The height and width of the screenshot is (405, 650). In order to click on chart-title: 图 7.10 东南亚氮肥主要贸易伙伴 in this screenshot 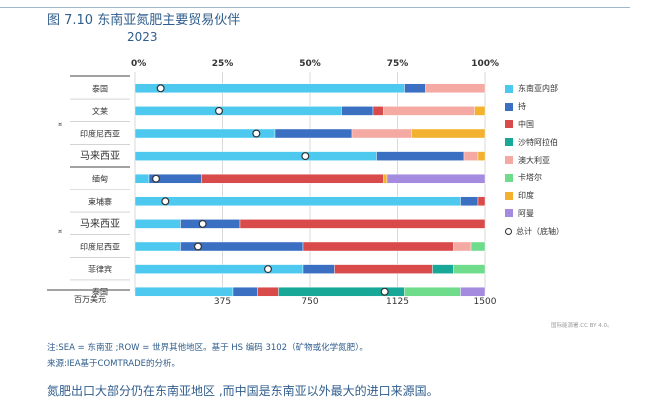, I will do `click(144, 20)`.